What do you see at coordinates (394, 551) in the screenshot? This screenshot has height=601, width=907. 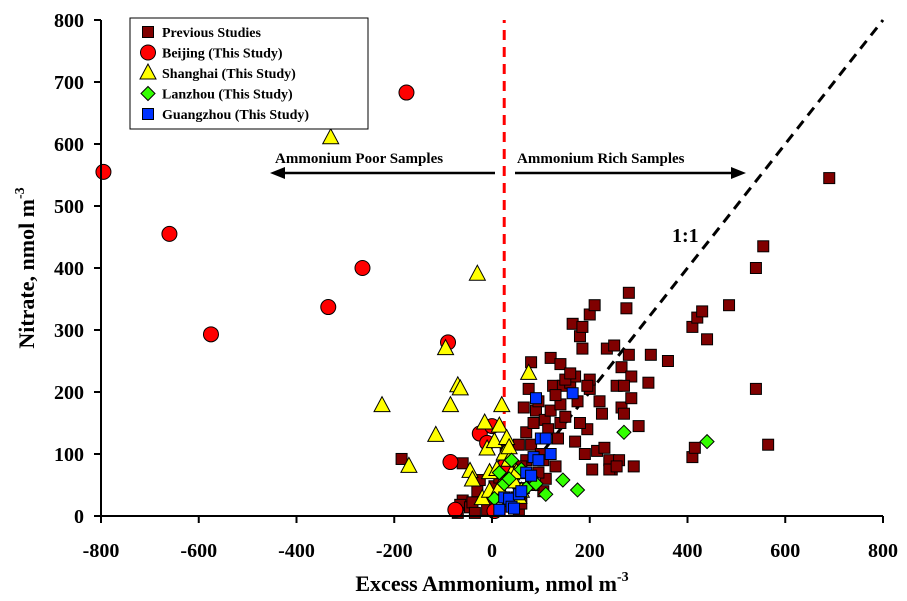 I see `x-tick-label: -200` at bounding box center [394, 551].